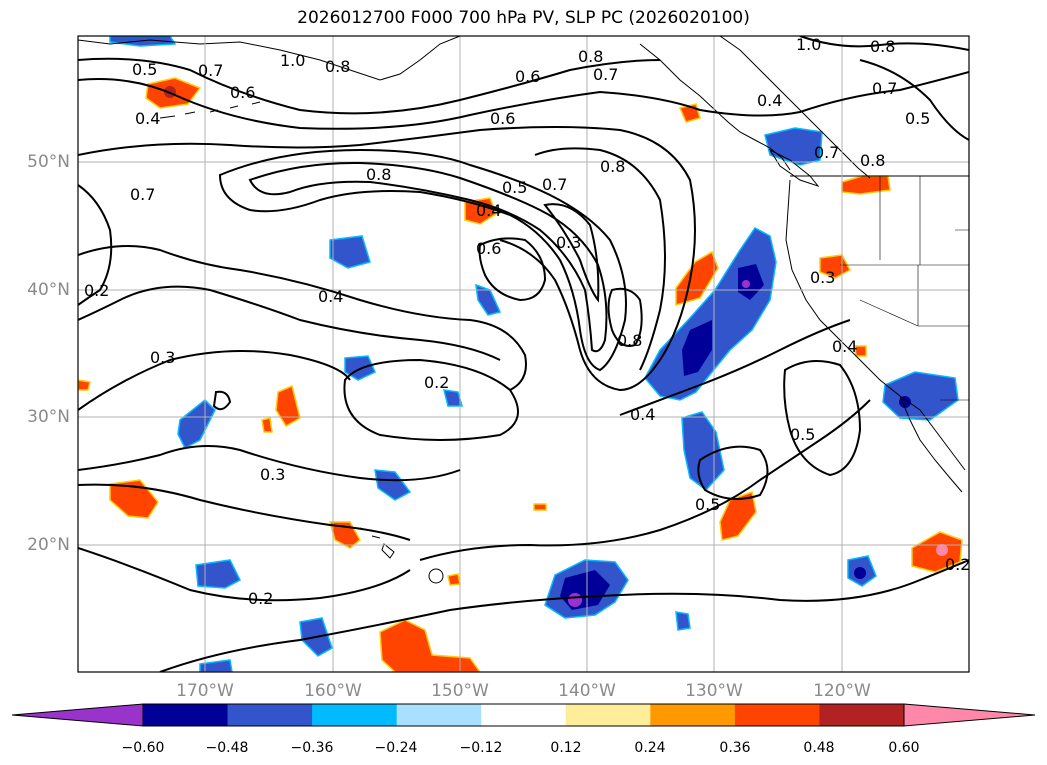  Describe the element at coordinates (875, 325) in the screenshot. I see `us-west-coast` at that location.